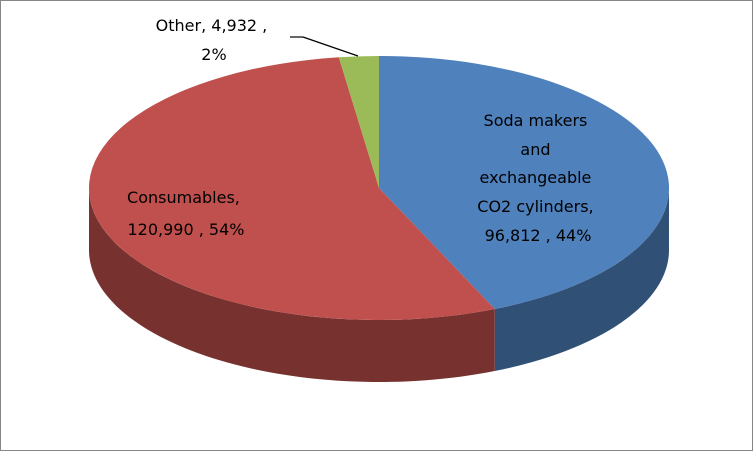 Image resolution: width=753 pixels, height=451 pixels. What do you see at coordinates (581, 280) in the screenshot?
I see `slice-side-soda` at bounding box center [581, 280].